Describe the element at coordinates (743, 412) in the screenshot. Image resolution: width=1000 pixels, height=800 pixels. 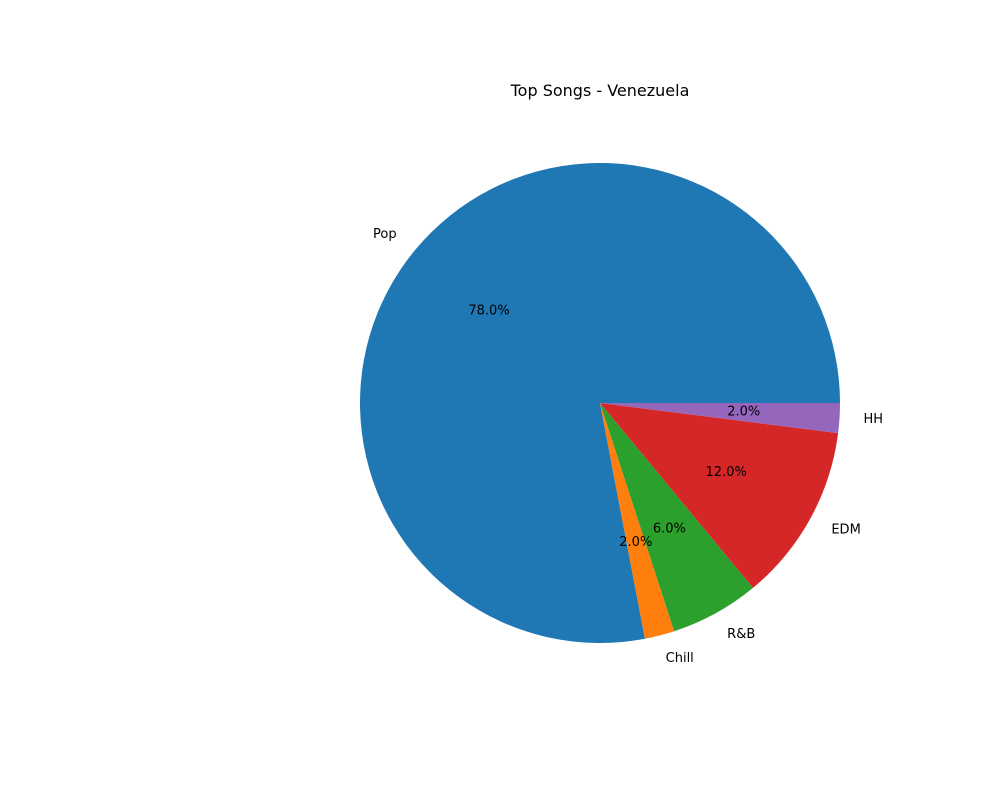
I see `pct-label-hh: 2.0%` at that location.